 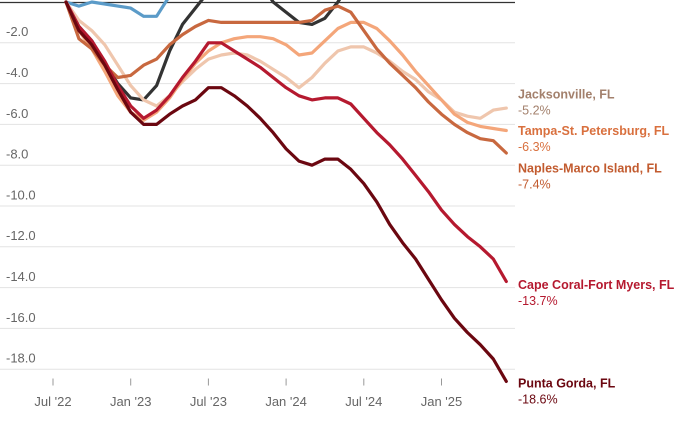 What do you see at coordinates (534, 147) in the screenshot?
I see `end-value-label: -6.3%` at bounding box center [534, 147].